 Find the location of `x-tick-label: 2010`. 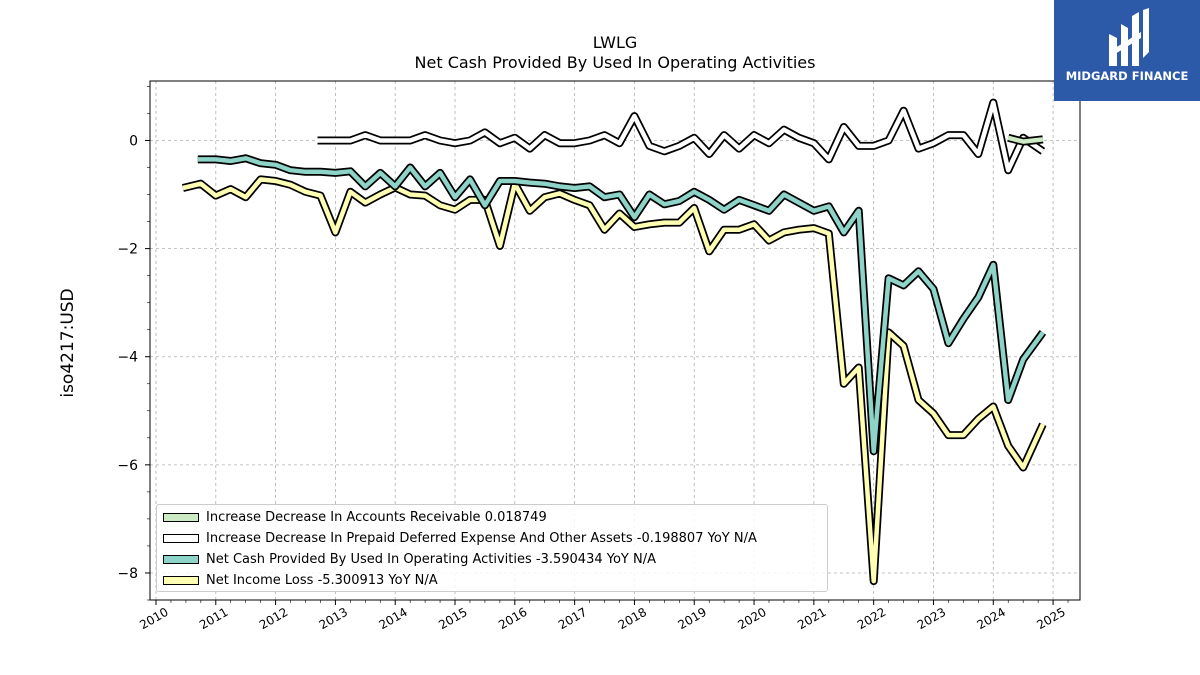

x-tick-label: 2010 is located at coordinates (153, 618).